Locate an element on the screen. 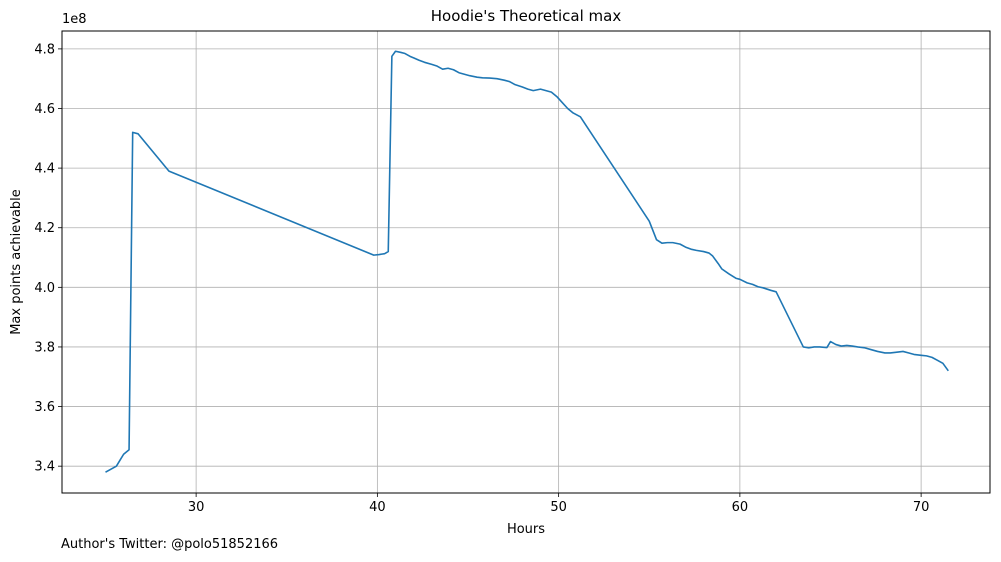  y-axis-multiplier: 1e8 is located at coordinates (74, 19).